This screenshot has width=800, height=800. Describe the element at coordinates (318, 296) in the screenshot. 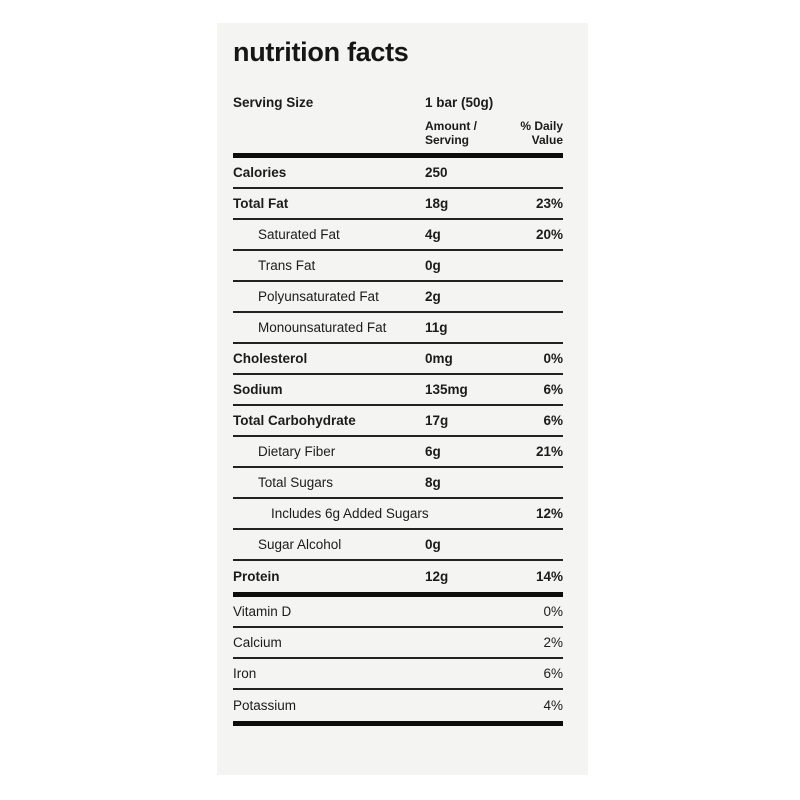

I see `nutrient-label: Polyunsaturated Fat` at that location.